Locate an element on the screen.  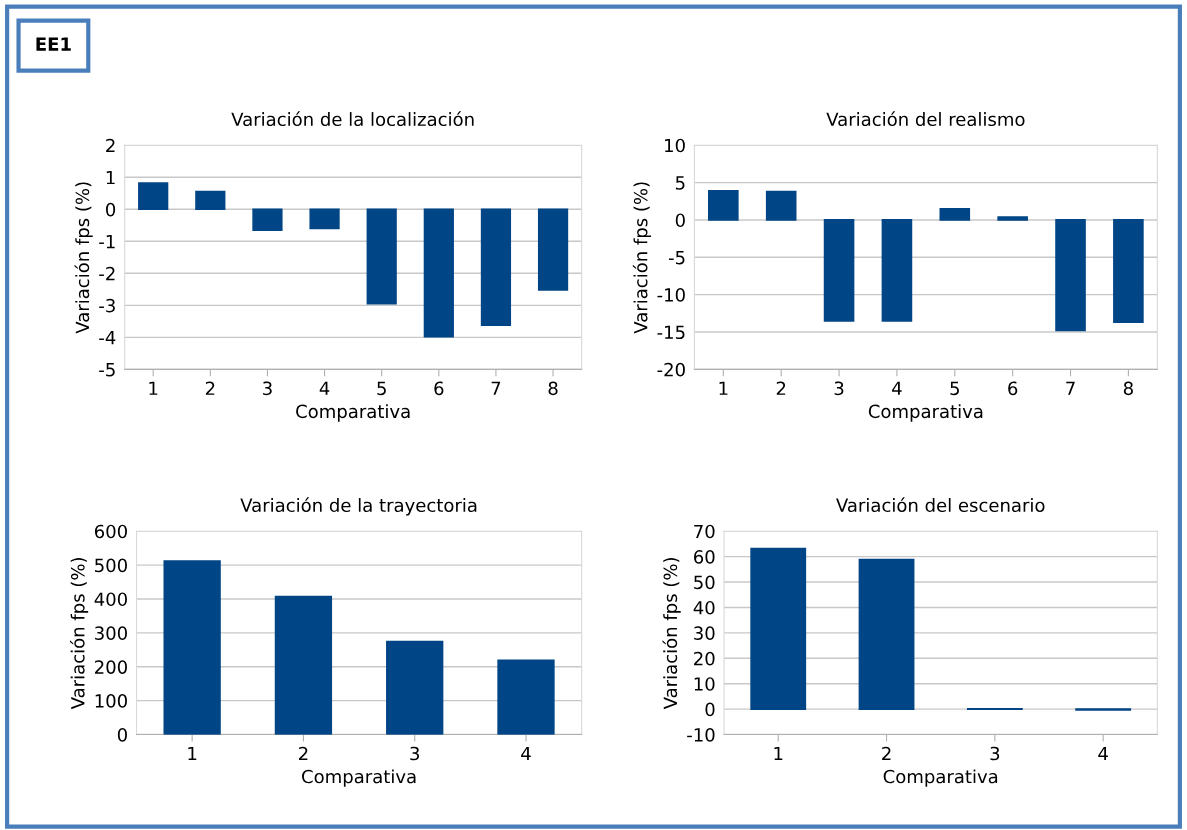
y-tick-label: 2 is located at coordinates (110, 145).